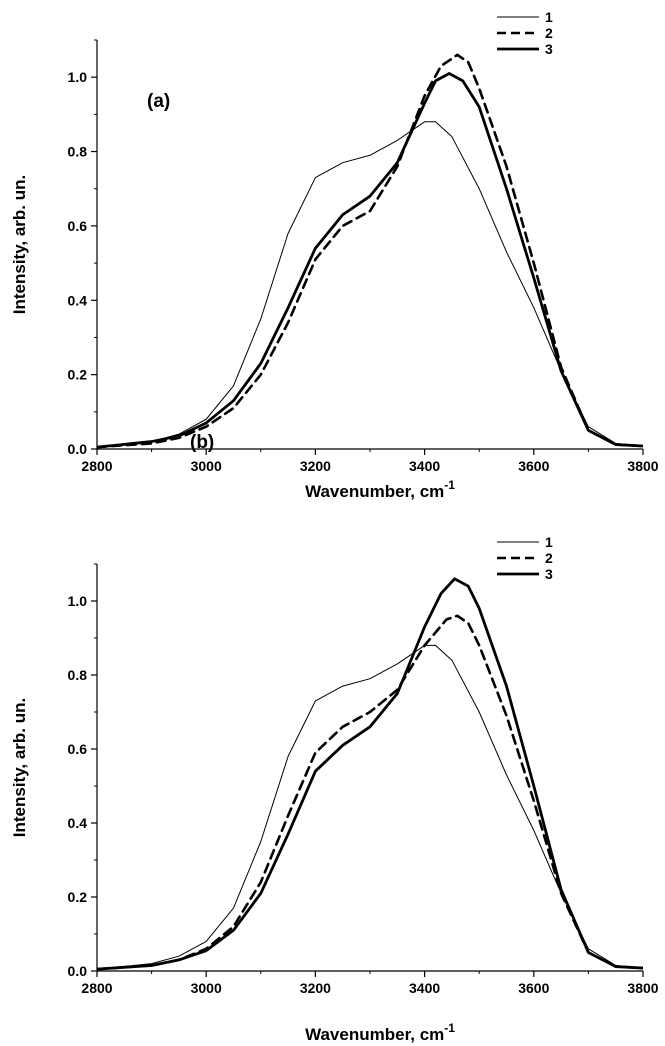  What do you see at coordinates (202, 442) in the screenshot?
I see `panel-label: (b)` at bounding box center [202, 442].